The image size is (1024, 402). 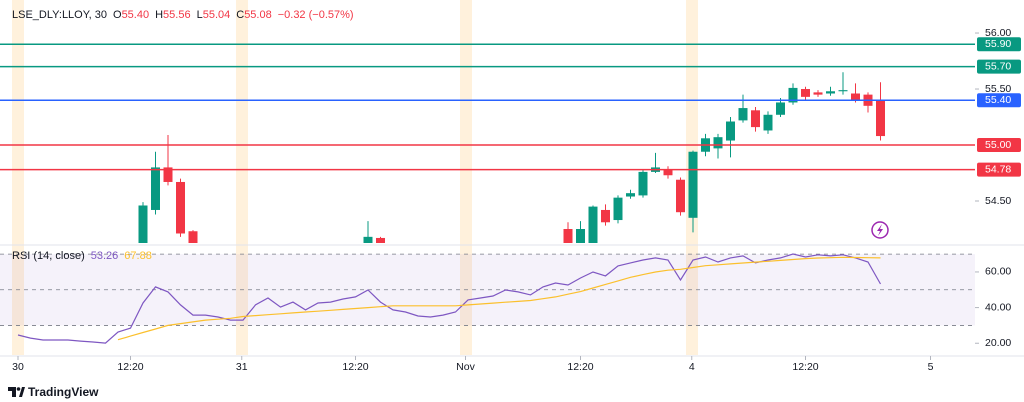 I want to click on brand-name: TradingView, so click(x=63, y=392).